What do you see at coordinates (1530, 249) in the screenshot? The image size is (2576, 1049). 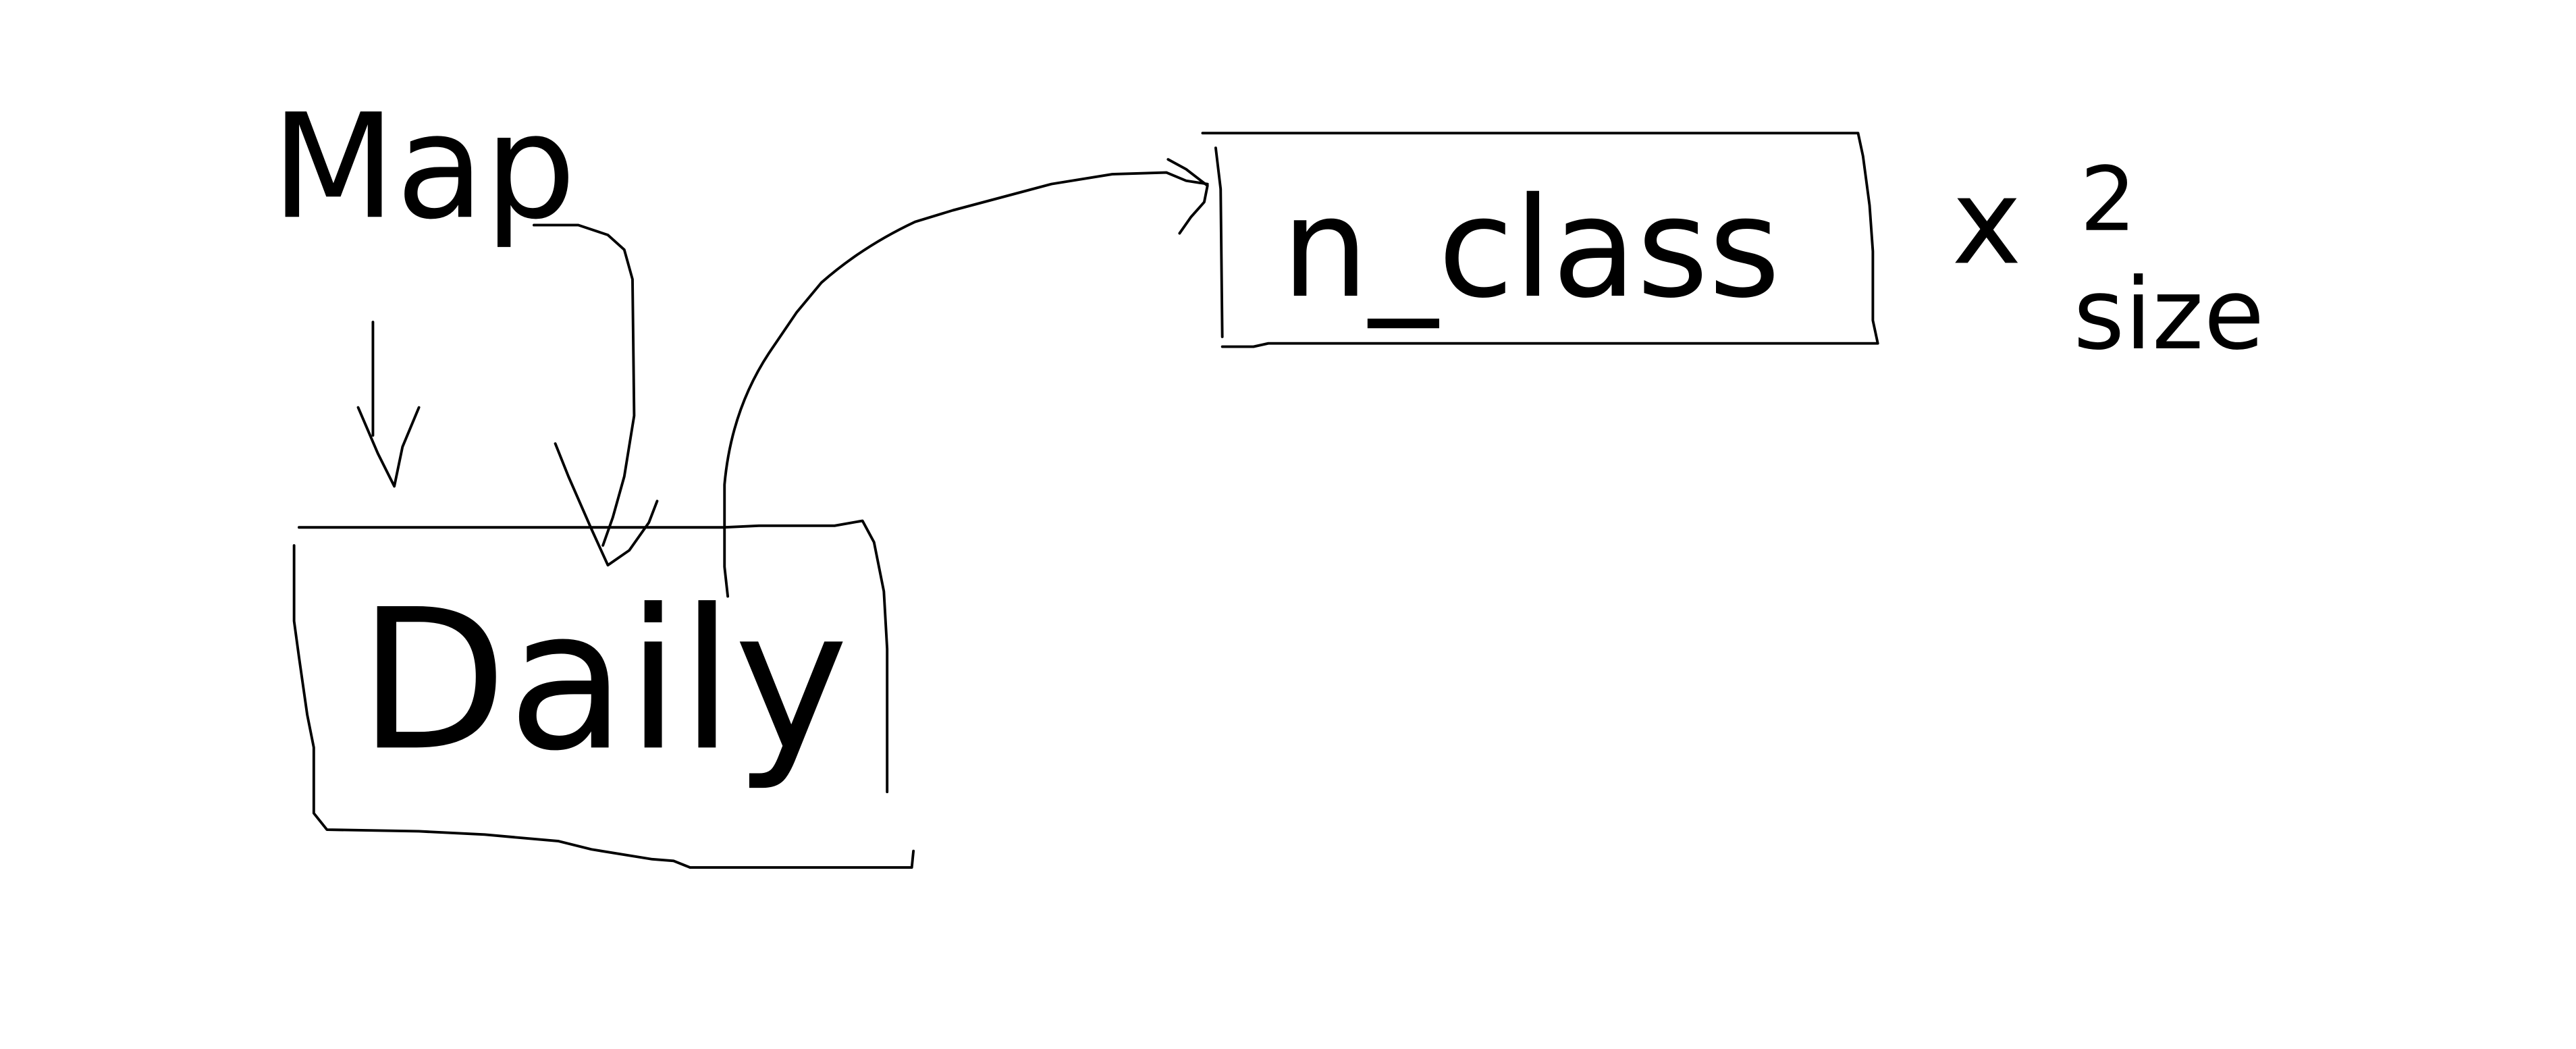 I see `node-label: n_class` at bounding box center [1530, 249].